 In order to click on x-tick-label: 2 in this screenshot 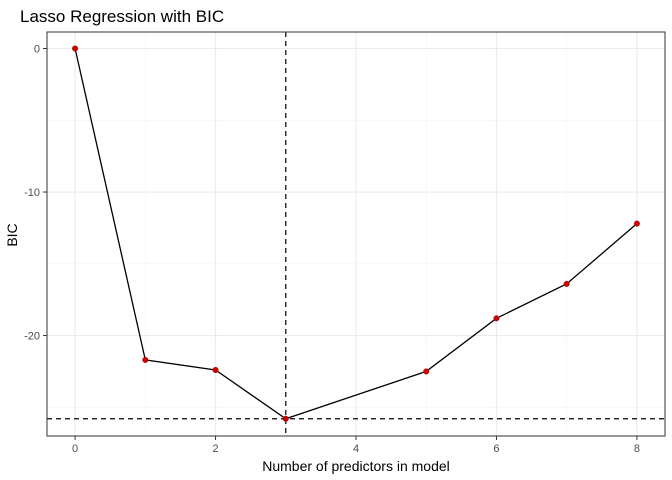, I will do `click(215, 449)`.